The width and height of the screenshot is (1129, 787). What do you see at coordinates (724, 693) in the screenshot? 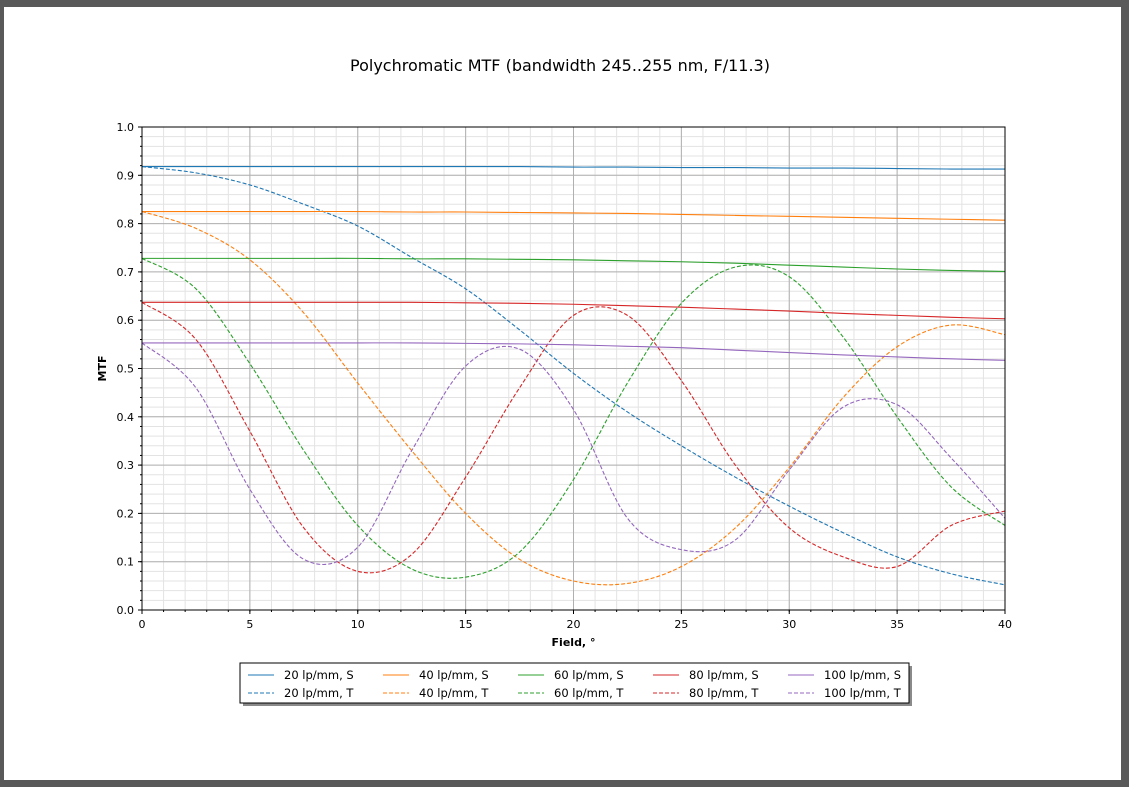
I see `legend-label: 80 lp/mm, T` at bounding box center [724, 693].